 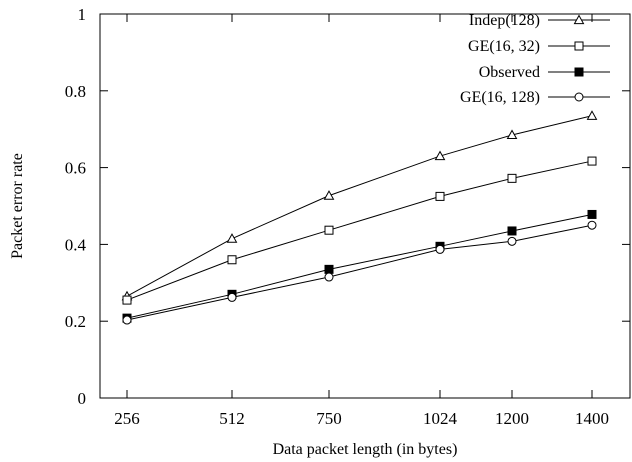 What do you see at coordinates (509, 72) in the screenshot?
I see `legend-label: Observed` at bounding box center [509, 72].